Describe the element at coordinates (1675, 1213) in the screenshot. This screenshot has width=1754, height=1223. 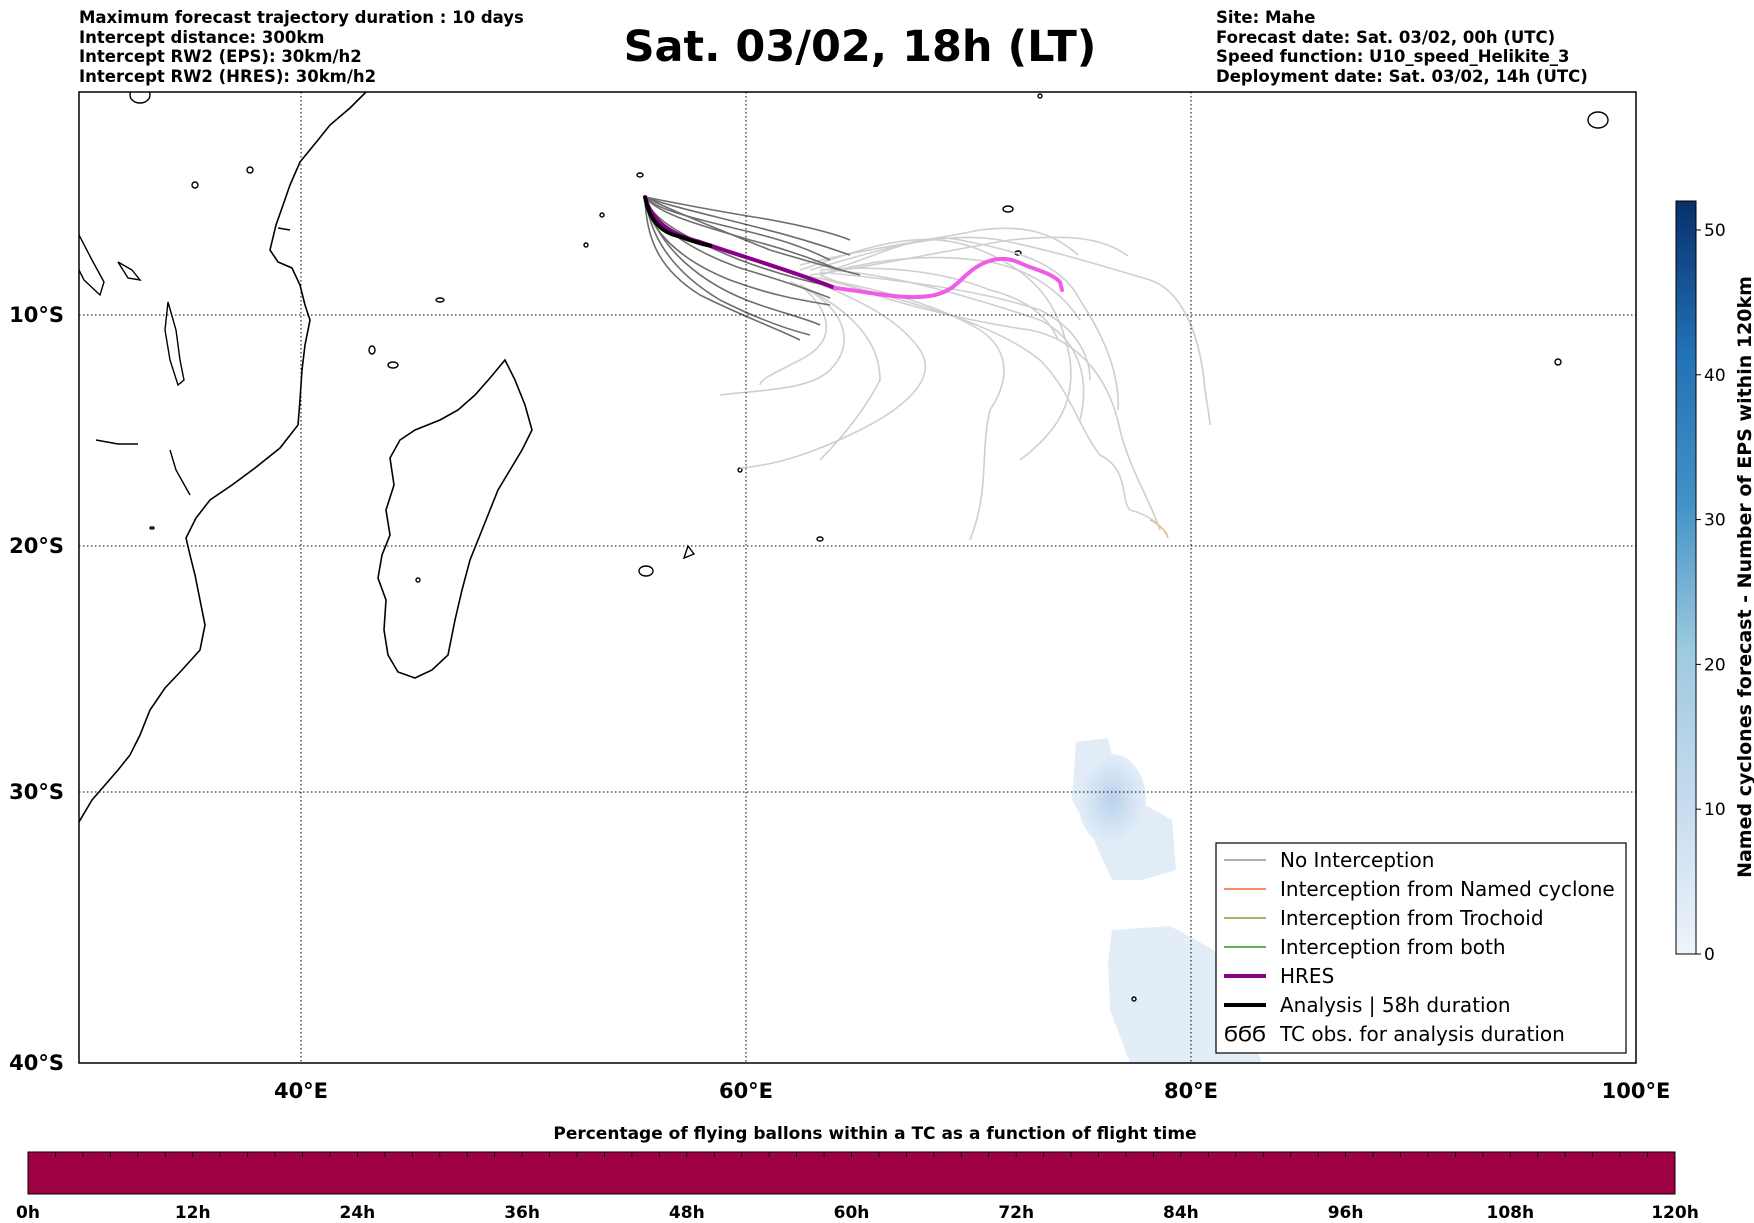
I see `colorbar-bottom-tick-label: 120h` at that location.